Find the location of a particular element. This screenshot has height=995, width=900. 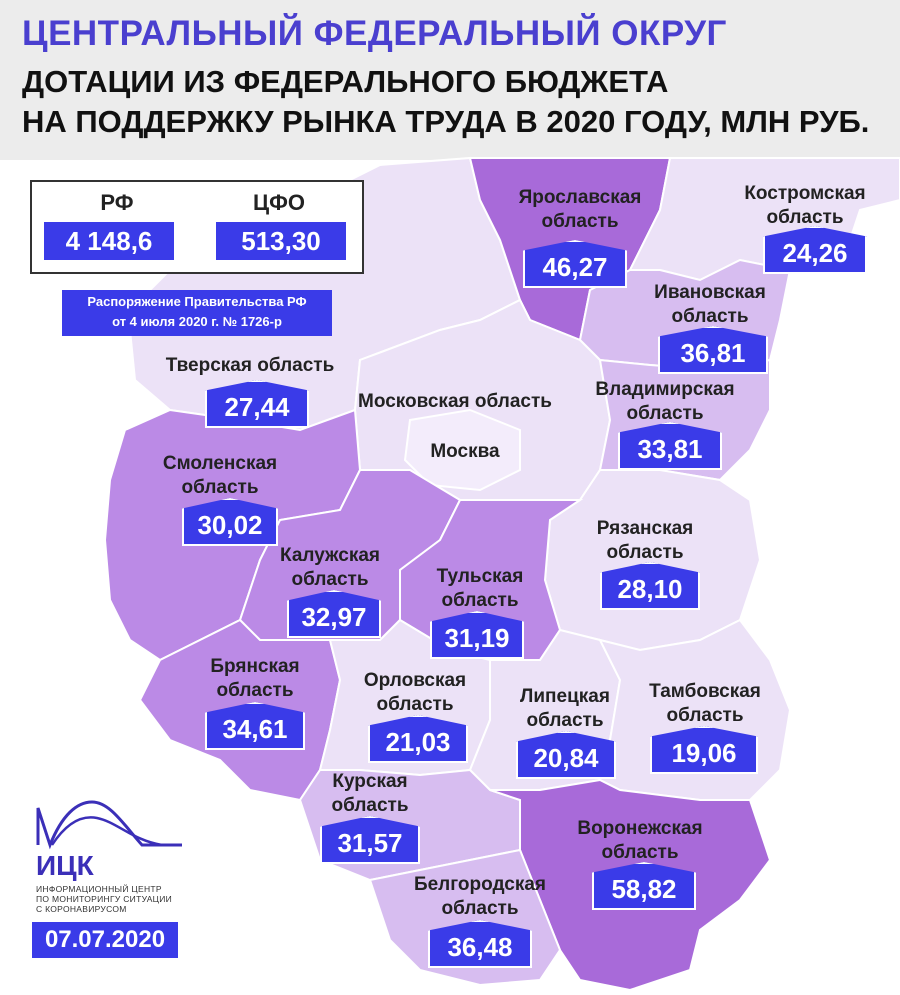

totals-box: РФ ЦФО 4 148,6 513,30 is located at coordinates (197, 227).